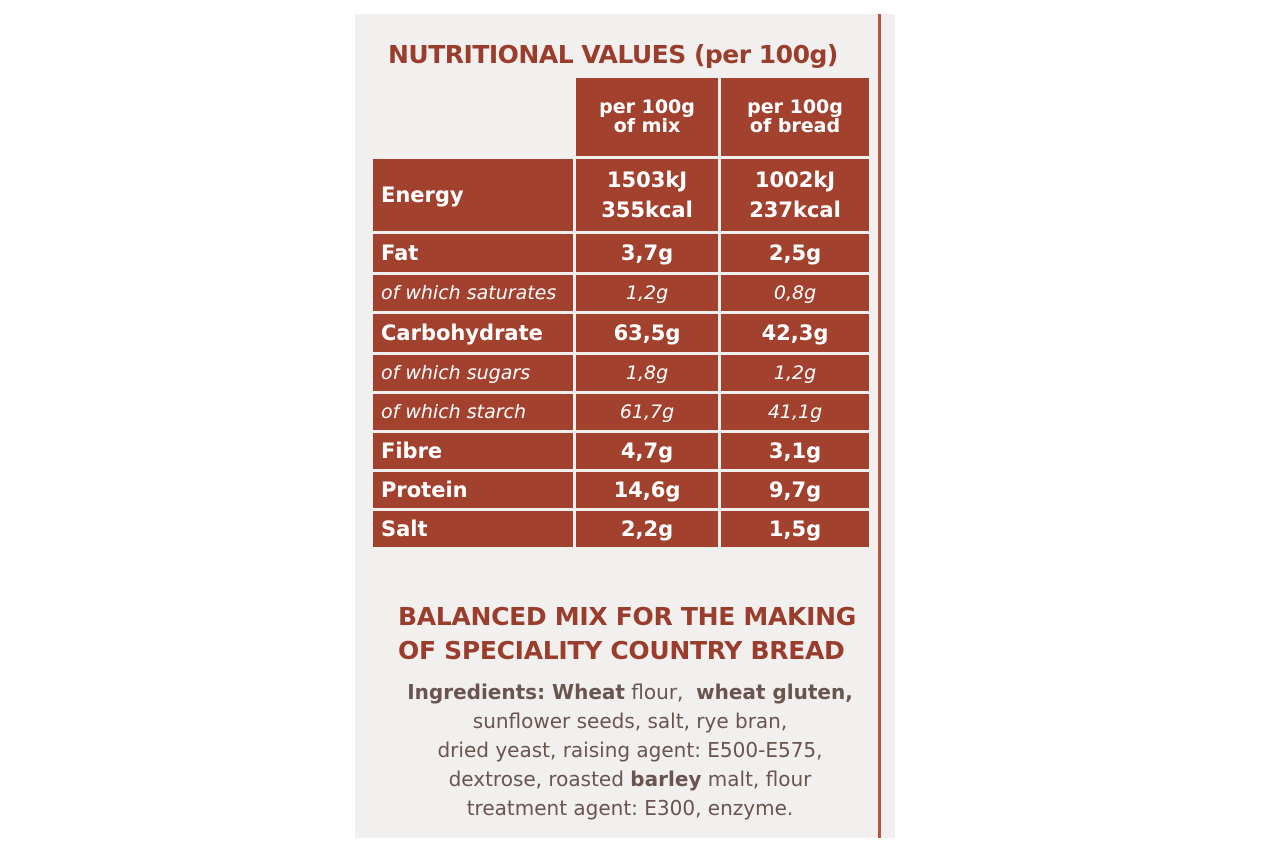 The height and width of the screenshot is (853, 1280). I want to click on ingredient-text: Ingredients: Wheat, so click(516, 692).